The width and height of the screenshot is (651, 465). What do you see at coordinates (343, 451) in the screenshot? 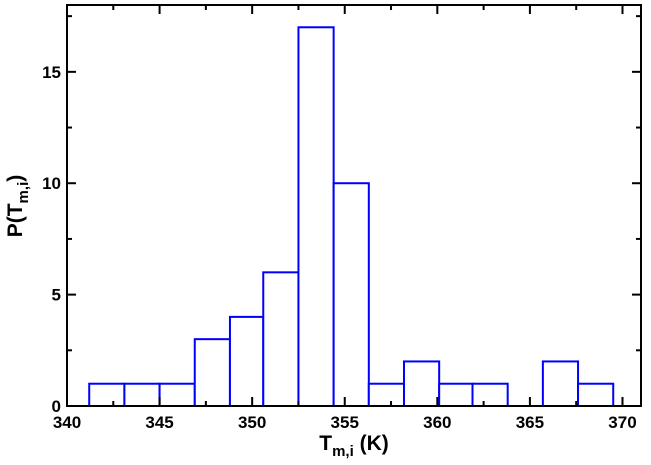
I see `x-axis-title-sub: m,i` at bounding box center [343, 451].